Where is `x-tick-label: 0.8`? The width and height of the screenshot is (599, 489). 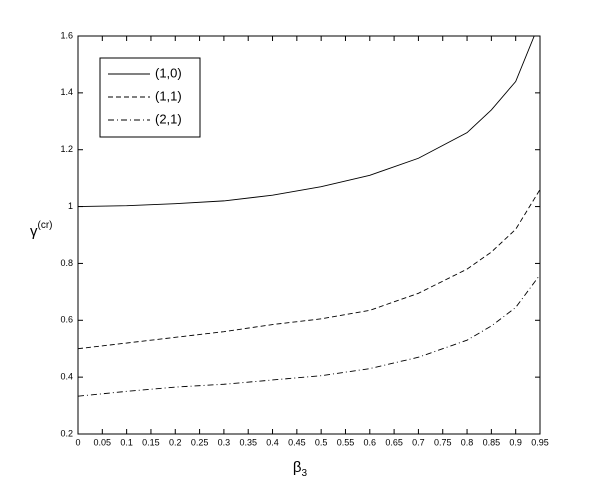
x-tick-label: 0.8 is located at coordinates (467, 442).